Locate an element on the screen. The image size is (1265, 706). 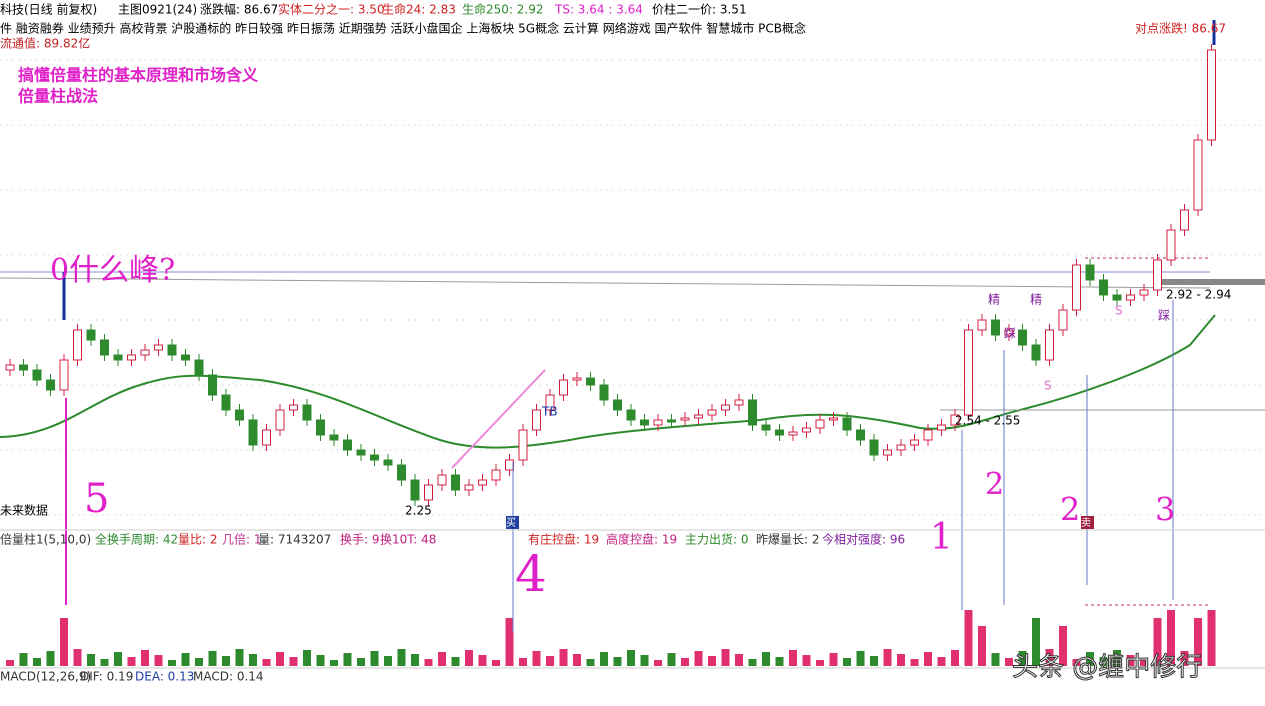
indicator-item: 全换手周期: 42 is located at coordinates (136, 539).